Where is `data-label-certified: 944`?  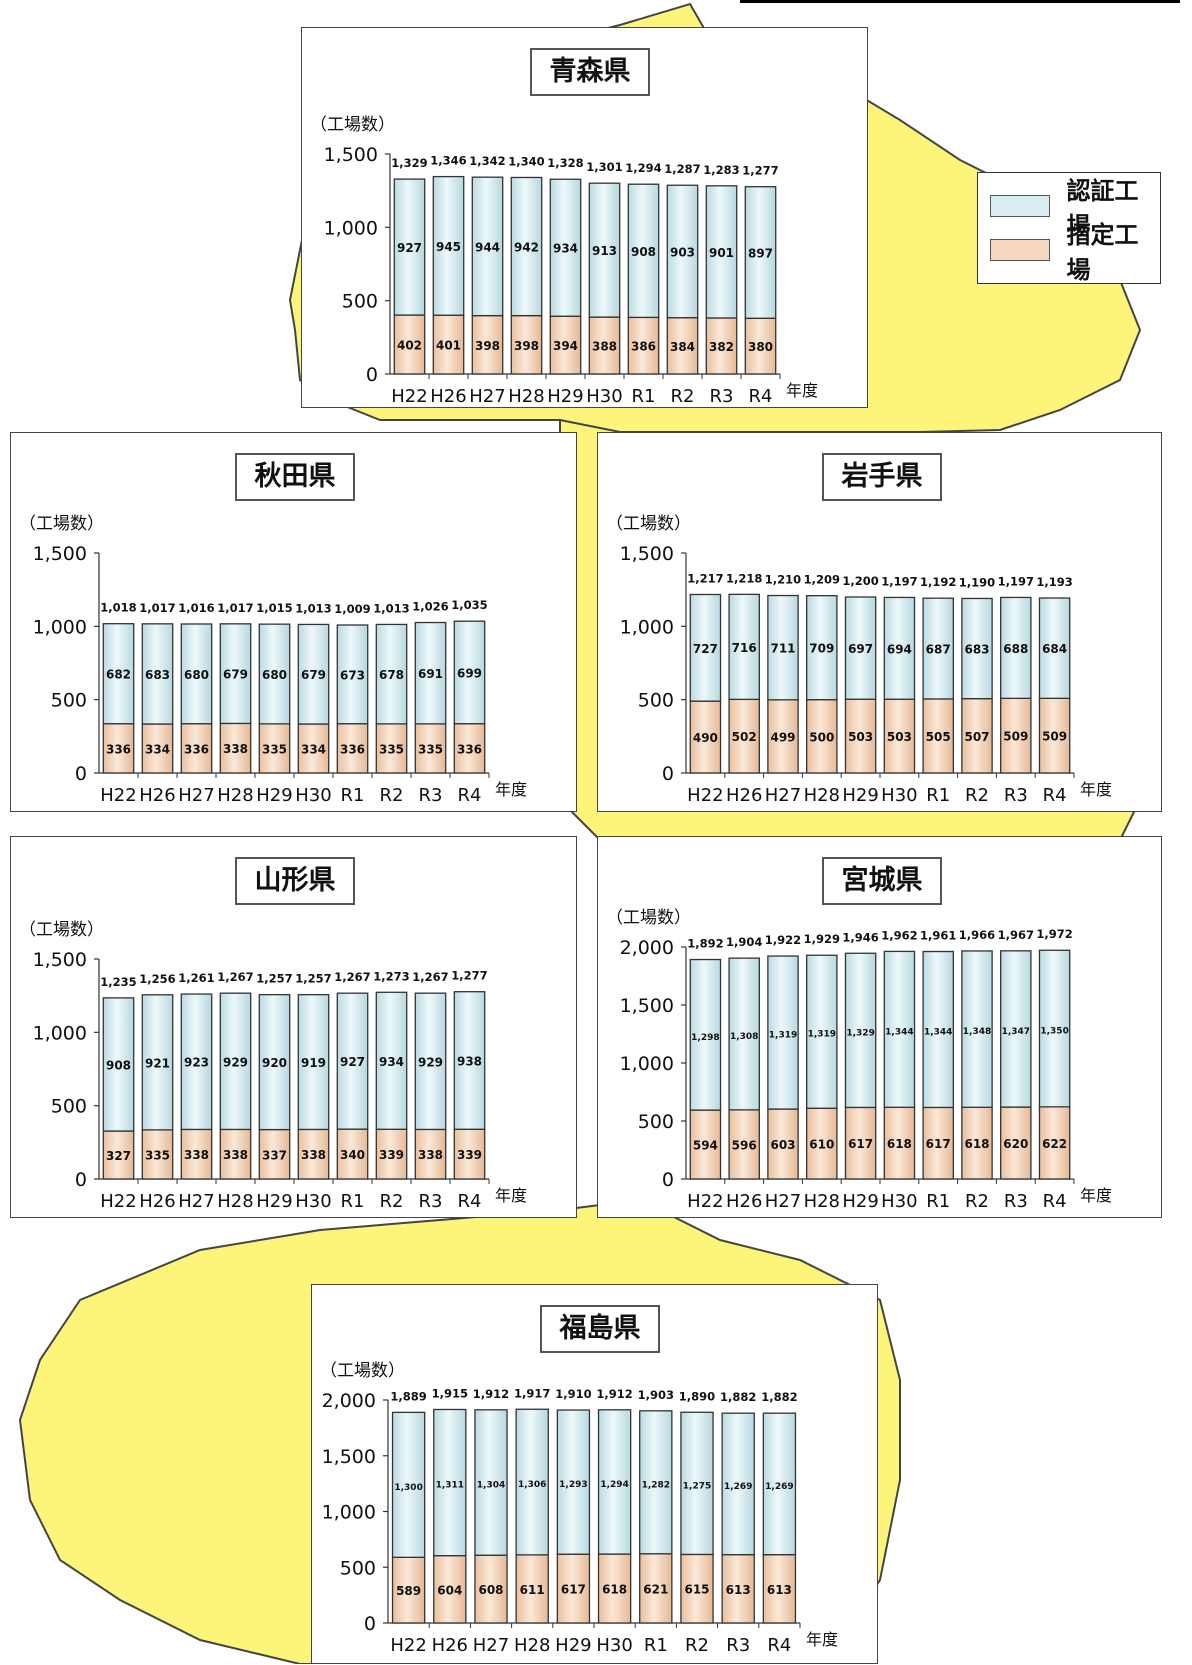
data-label-certified: 944 is located at coordinates (487, 247).